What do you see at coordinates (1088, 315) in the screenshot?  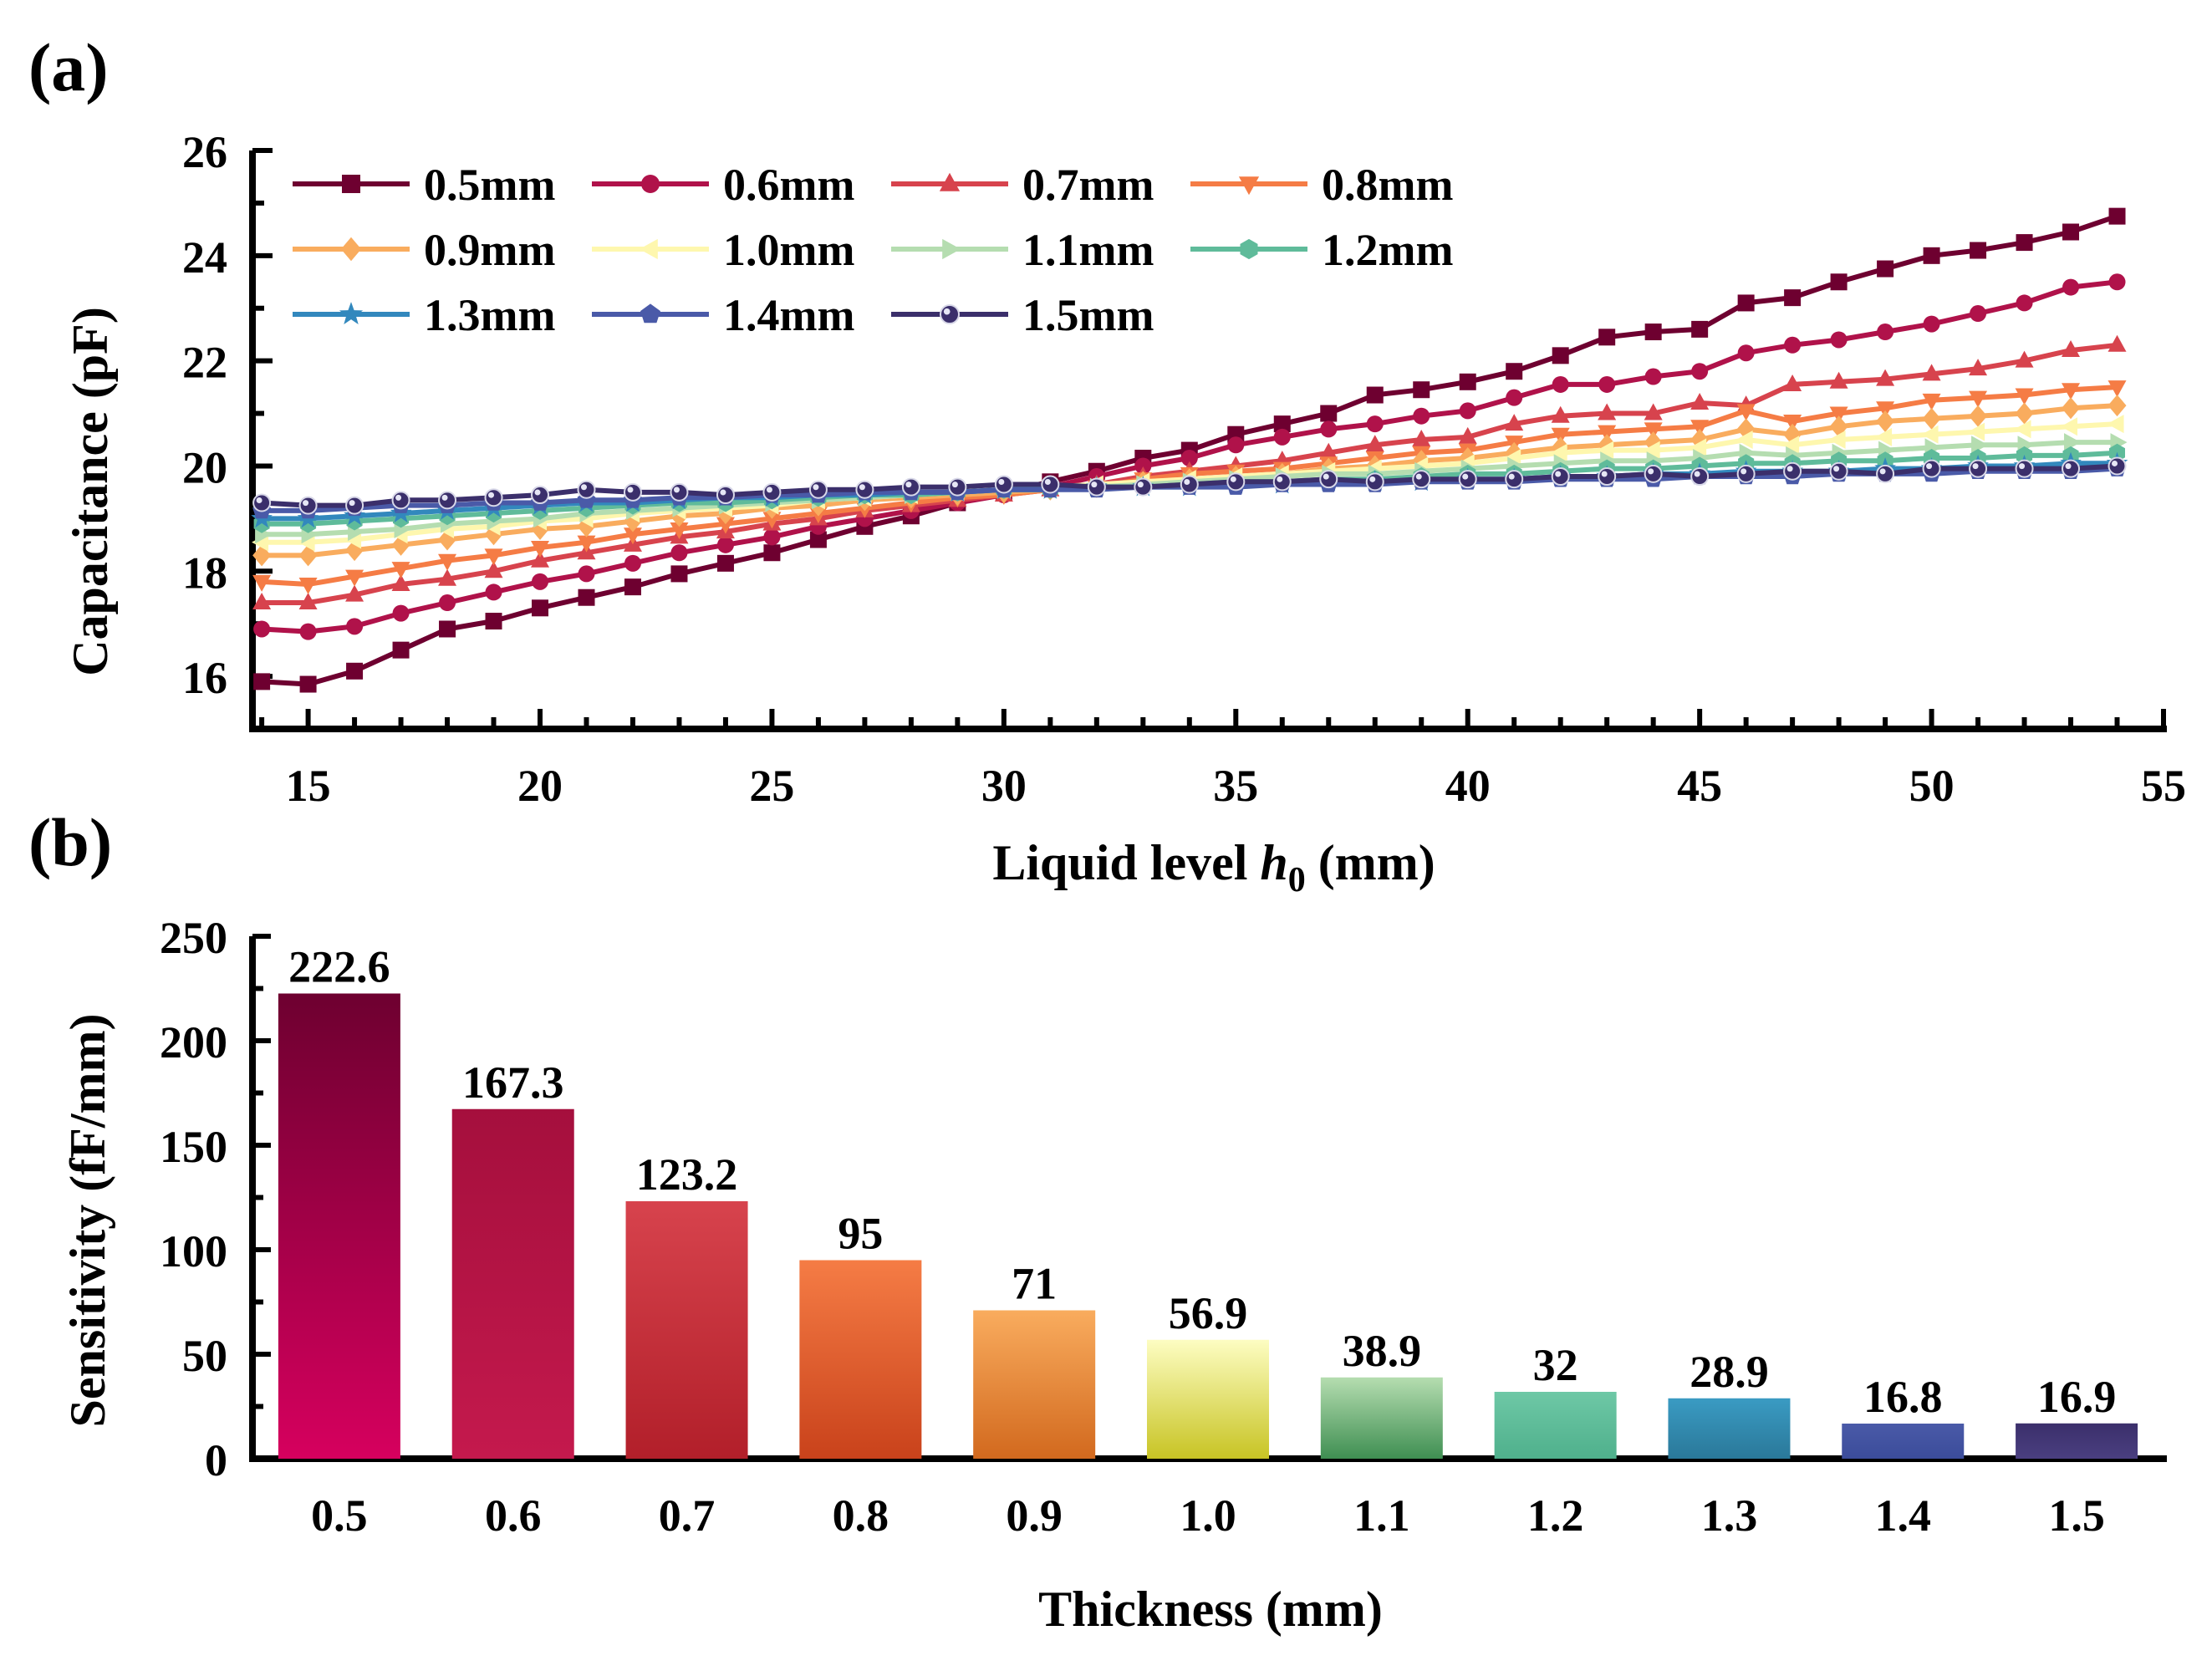 I see `legend-label: 1.5mm` at bounding box center [1088, 315].